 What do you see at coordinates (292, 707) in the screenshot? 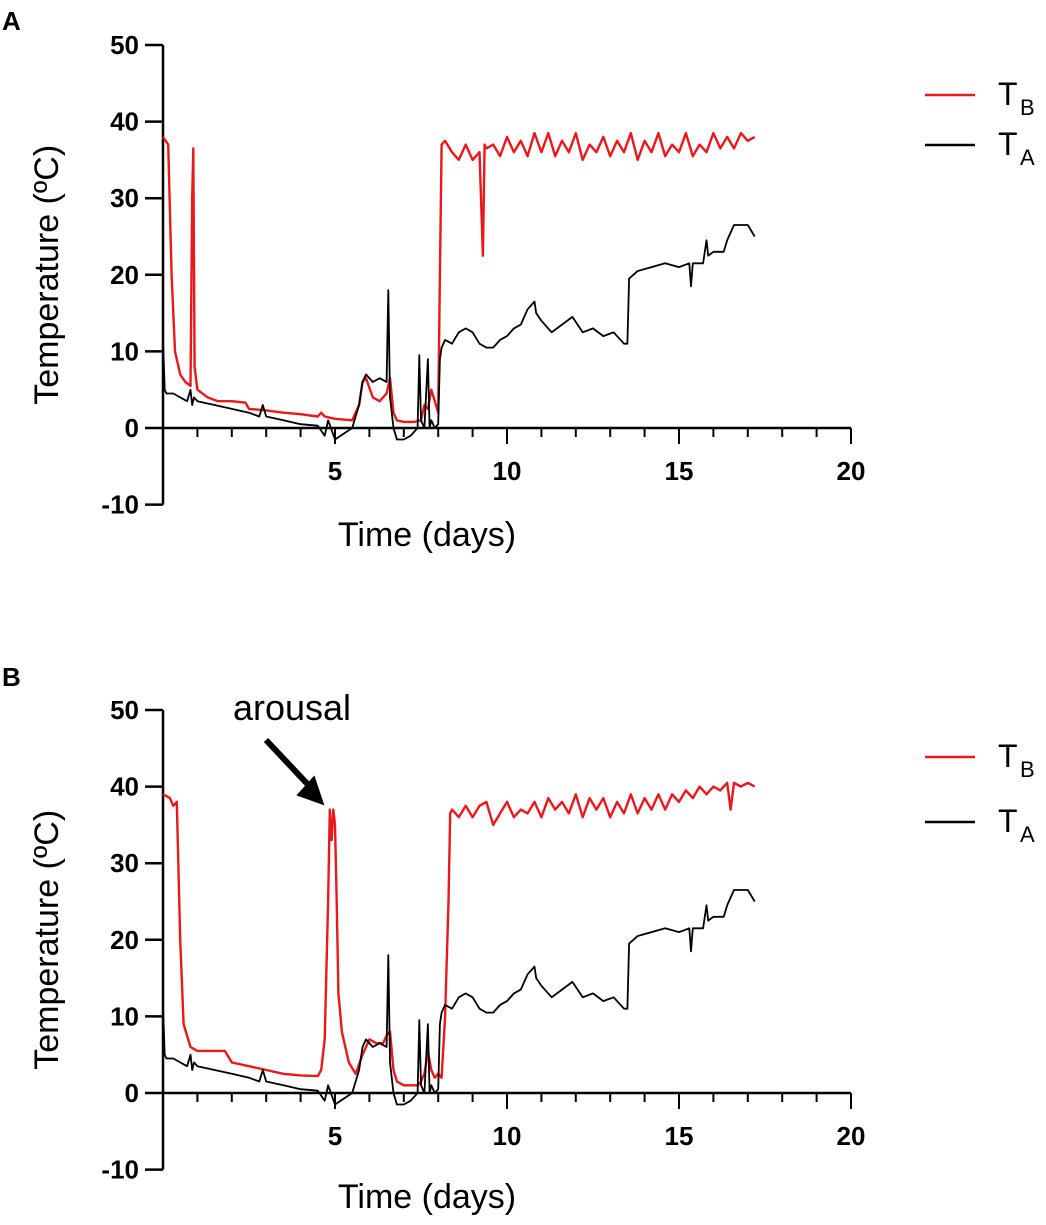
I see `annotation-text: arousal` at bounding box center [292, 707].